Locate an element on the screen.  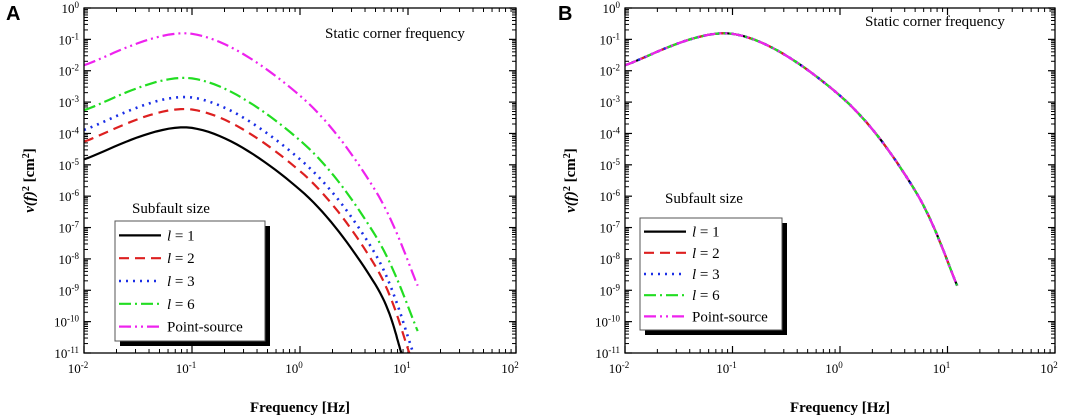
panel-label-a: A is located at coordinates (13, 14).